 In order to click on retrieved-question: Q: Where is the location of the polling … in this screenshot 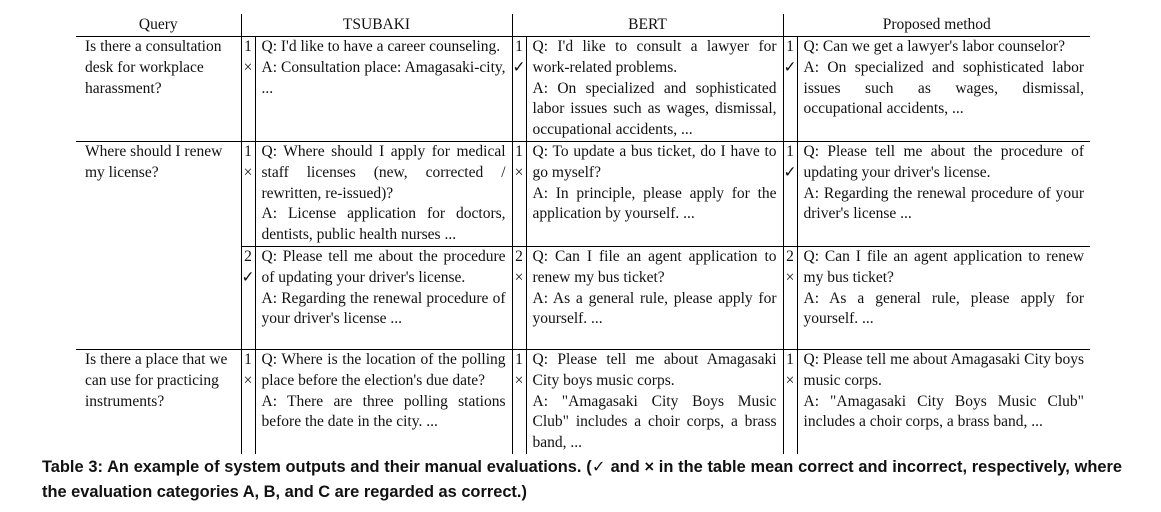, I will do `click(383, 369)`.